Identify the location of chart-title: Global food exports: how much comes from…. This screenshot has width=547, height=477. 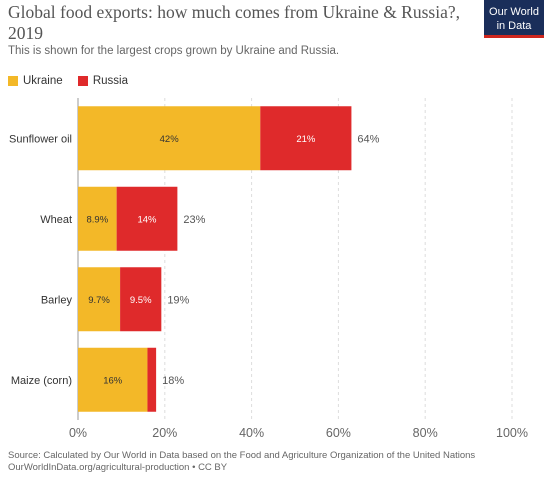
(234, 22).